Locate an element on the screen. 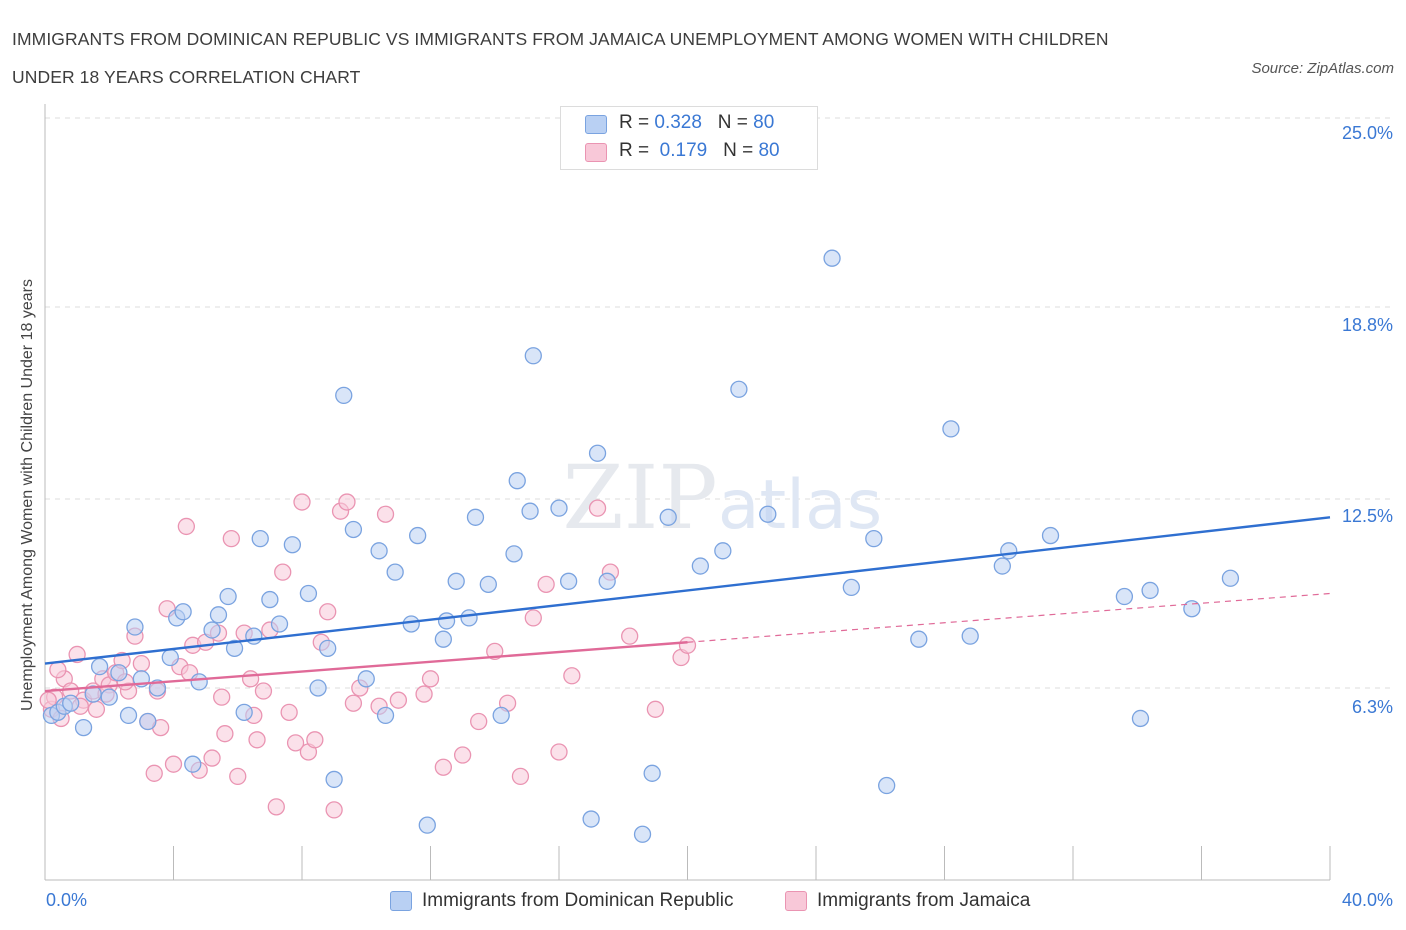 Image resolution: width=1406 pixels, height=930 pixels. bottom-legend-swatch-pink is located at coordinates (796, 901).